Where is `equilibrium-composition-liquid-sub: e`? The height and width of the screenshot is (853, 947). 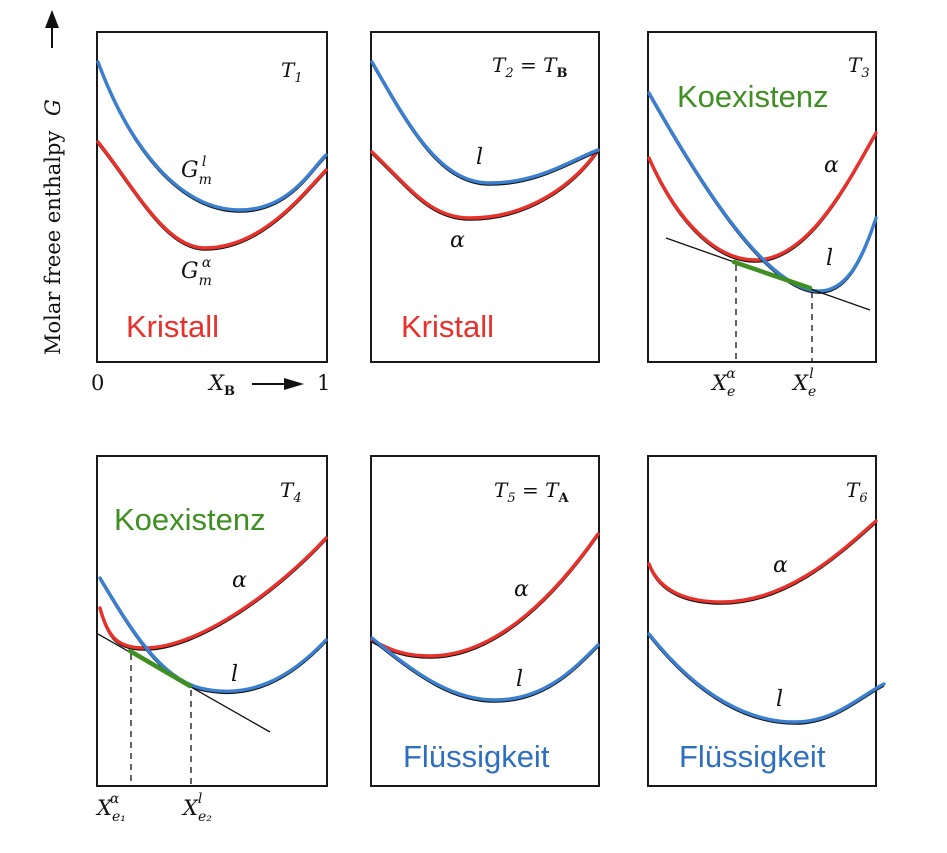 equilibrium-composition-liquid-sub: e is located at coordinates (812, 392).